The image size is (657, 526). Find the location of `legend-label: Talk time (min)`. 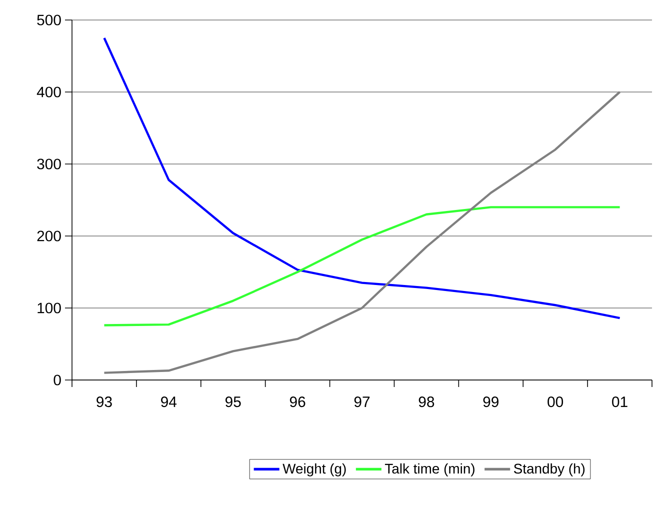

legend-label: Talk time (min) is located at coordinates (429, 469).